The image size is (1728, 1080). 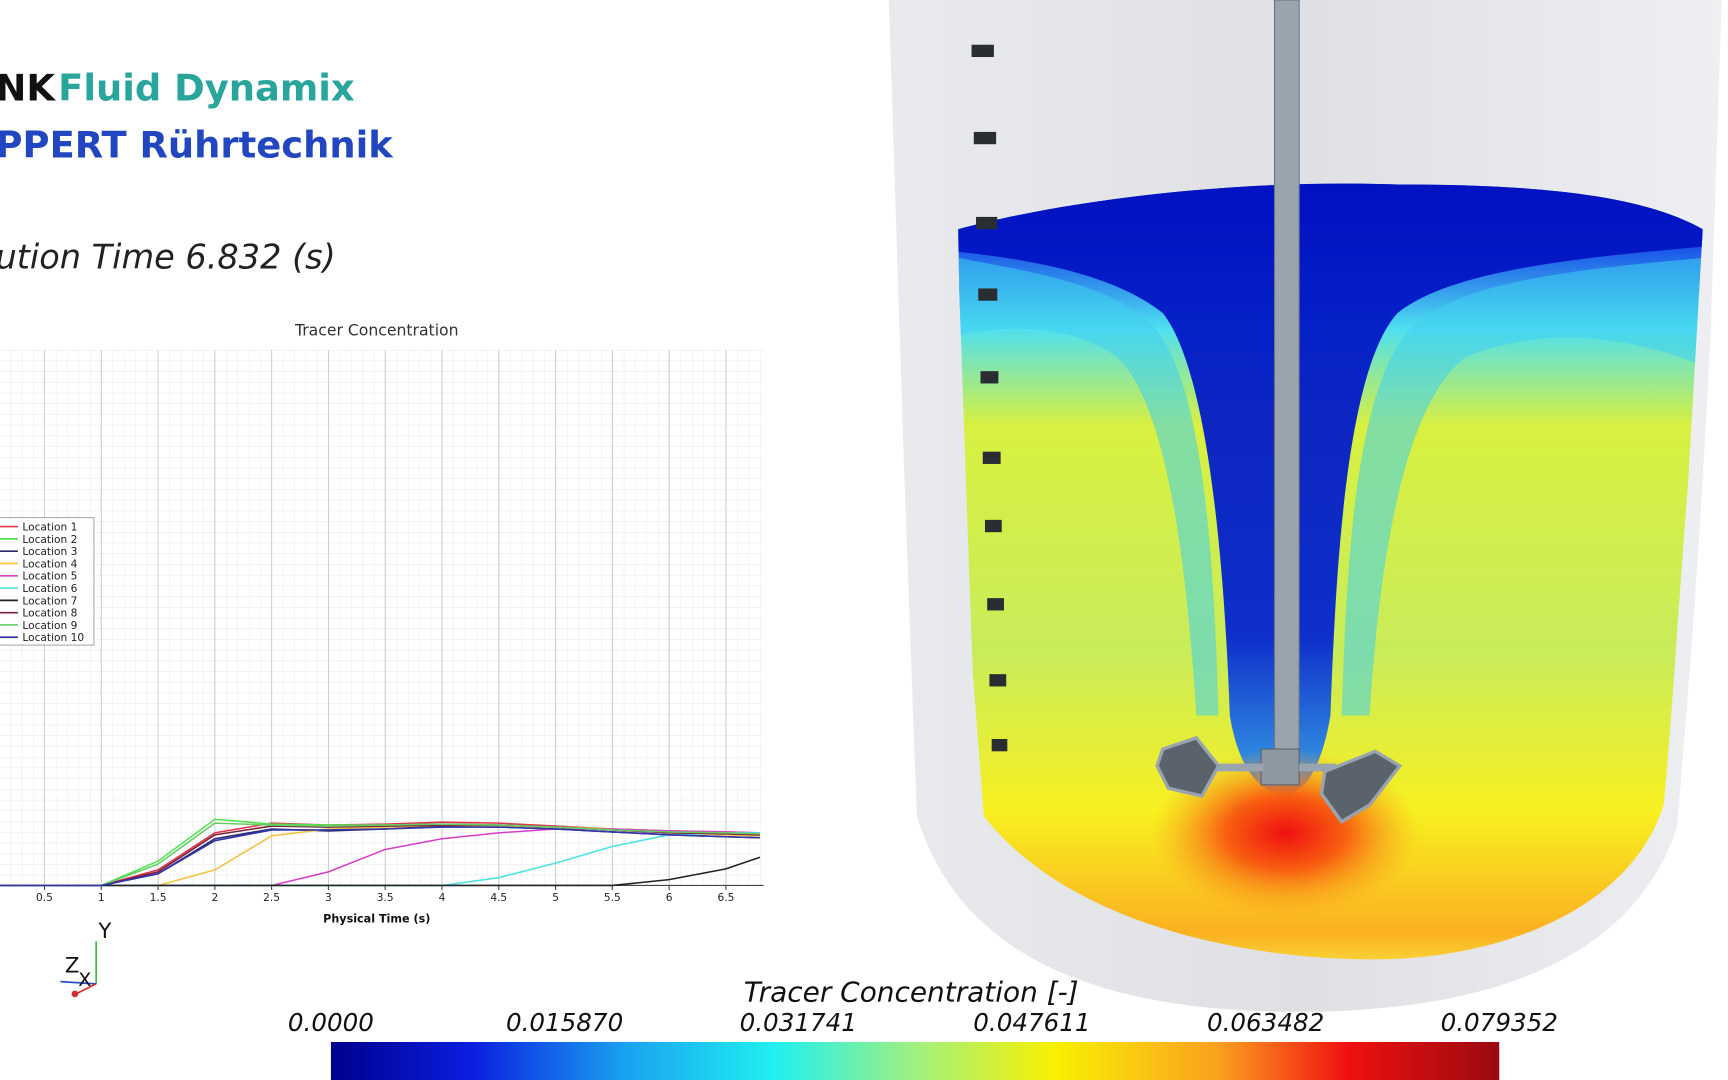 I want to click on x-tick-label: 5, so click(x=555, y=897).